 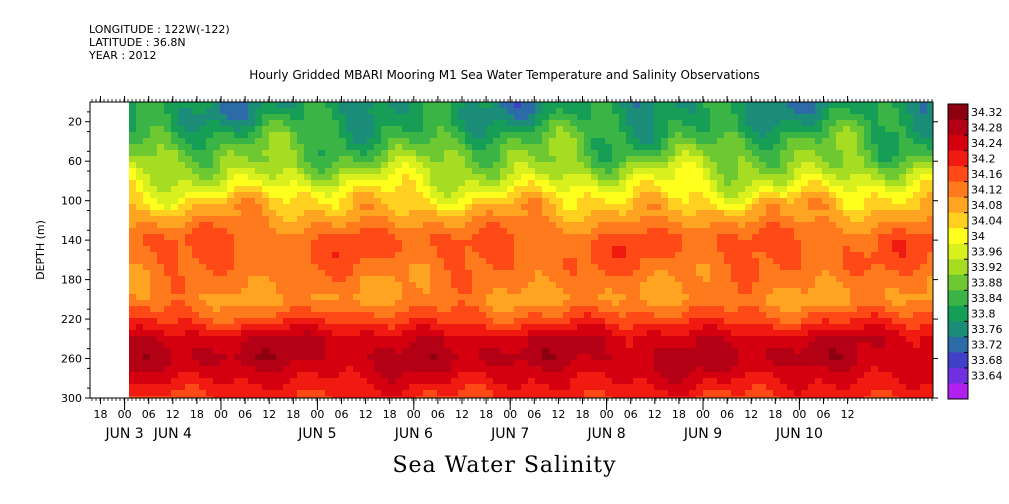 What do you see at coordinates (172, 434) in the screenshot?
I see `x-date-label: JUN 4` at bounding box center [172, 434].